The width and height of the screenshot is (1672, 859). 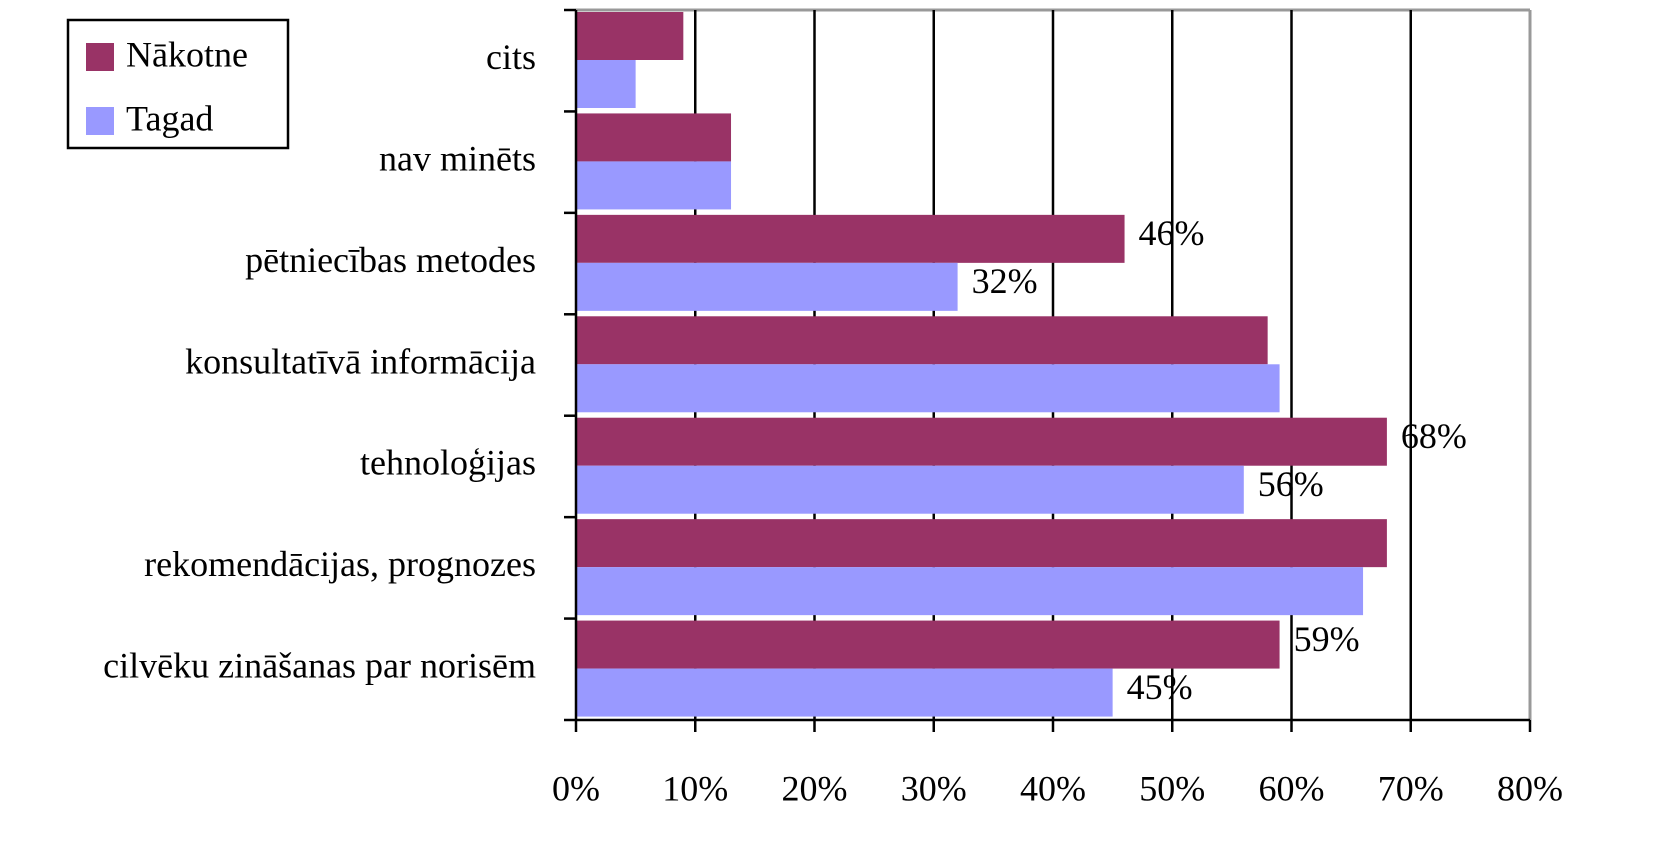 I want to click on x-tick-label: 10%, so click(x=695, y=788).